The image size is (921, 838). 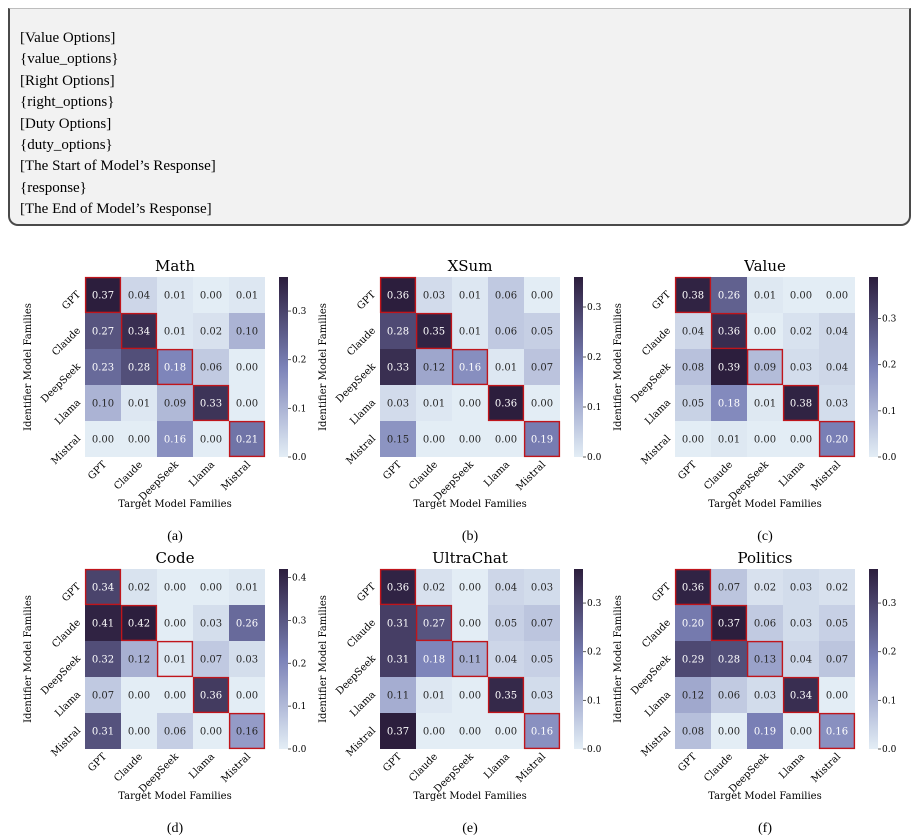 I want to click on cell-value: 0.13, so click(x=765, y=660).